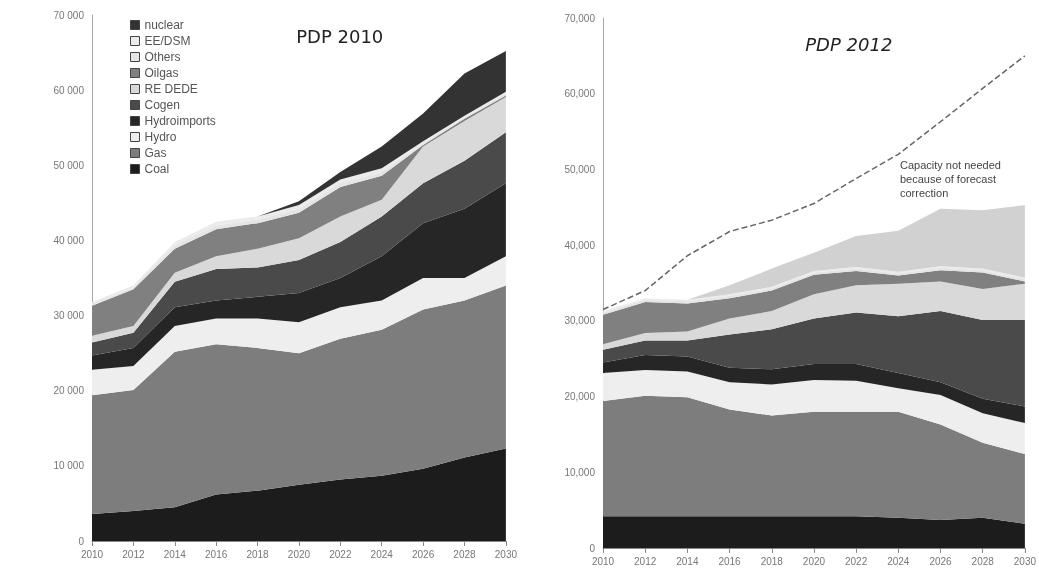 The width and height of the screenshot is (1039, 574). Describe the element at coordinates (69, 90) in the screenshot. I see `y-tick-label: 60 000` at that location.